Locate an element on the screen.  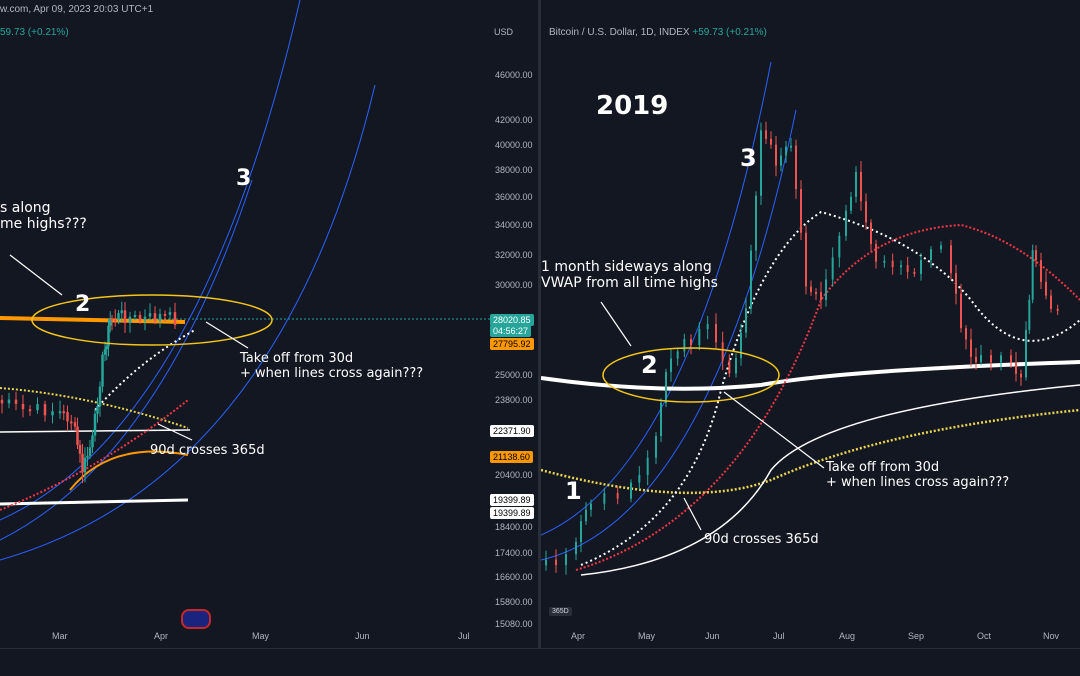
time-axis-label: Jul is located at coordinates (464, 636).